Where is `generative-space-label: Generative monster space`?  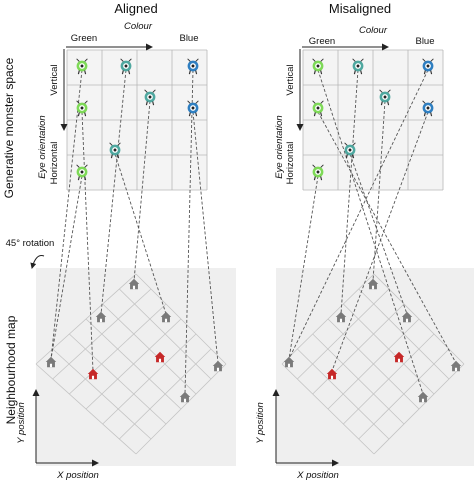 generative-space-label: Generative monster space is located at coordinates (9, 127).